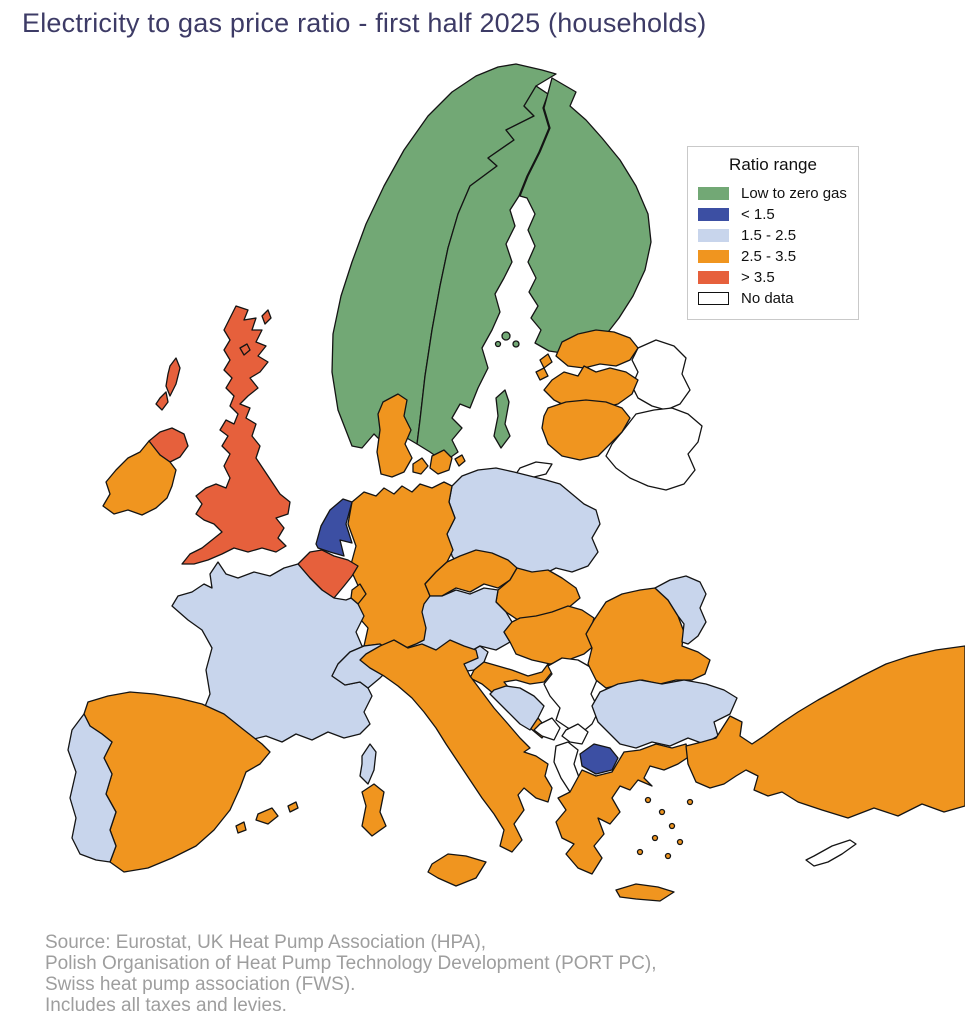 The width and height of the screenshot is (965, 1029). What do you see at coordinates (713, 193) in the screenshot?
I see `legend-swatch-low-to-zero-gas` at bounding box center [713, 193].